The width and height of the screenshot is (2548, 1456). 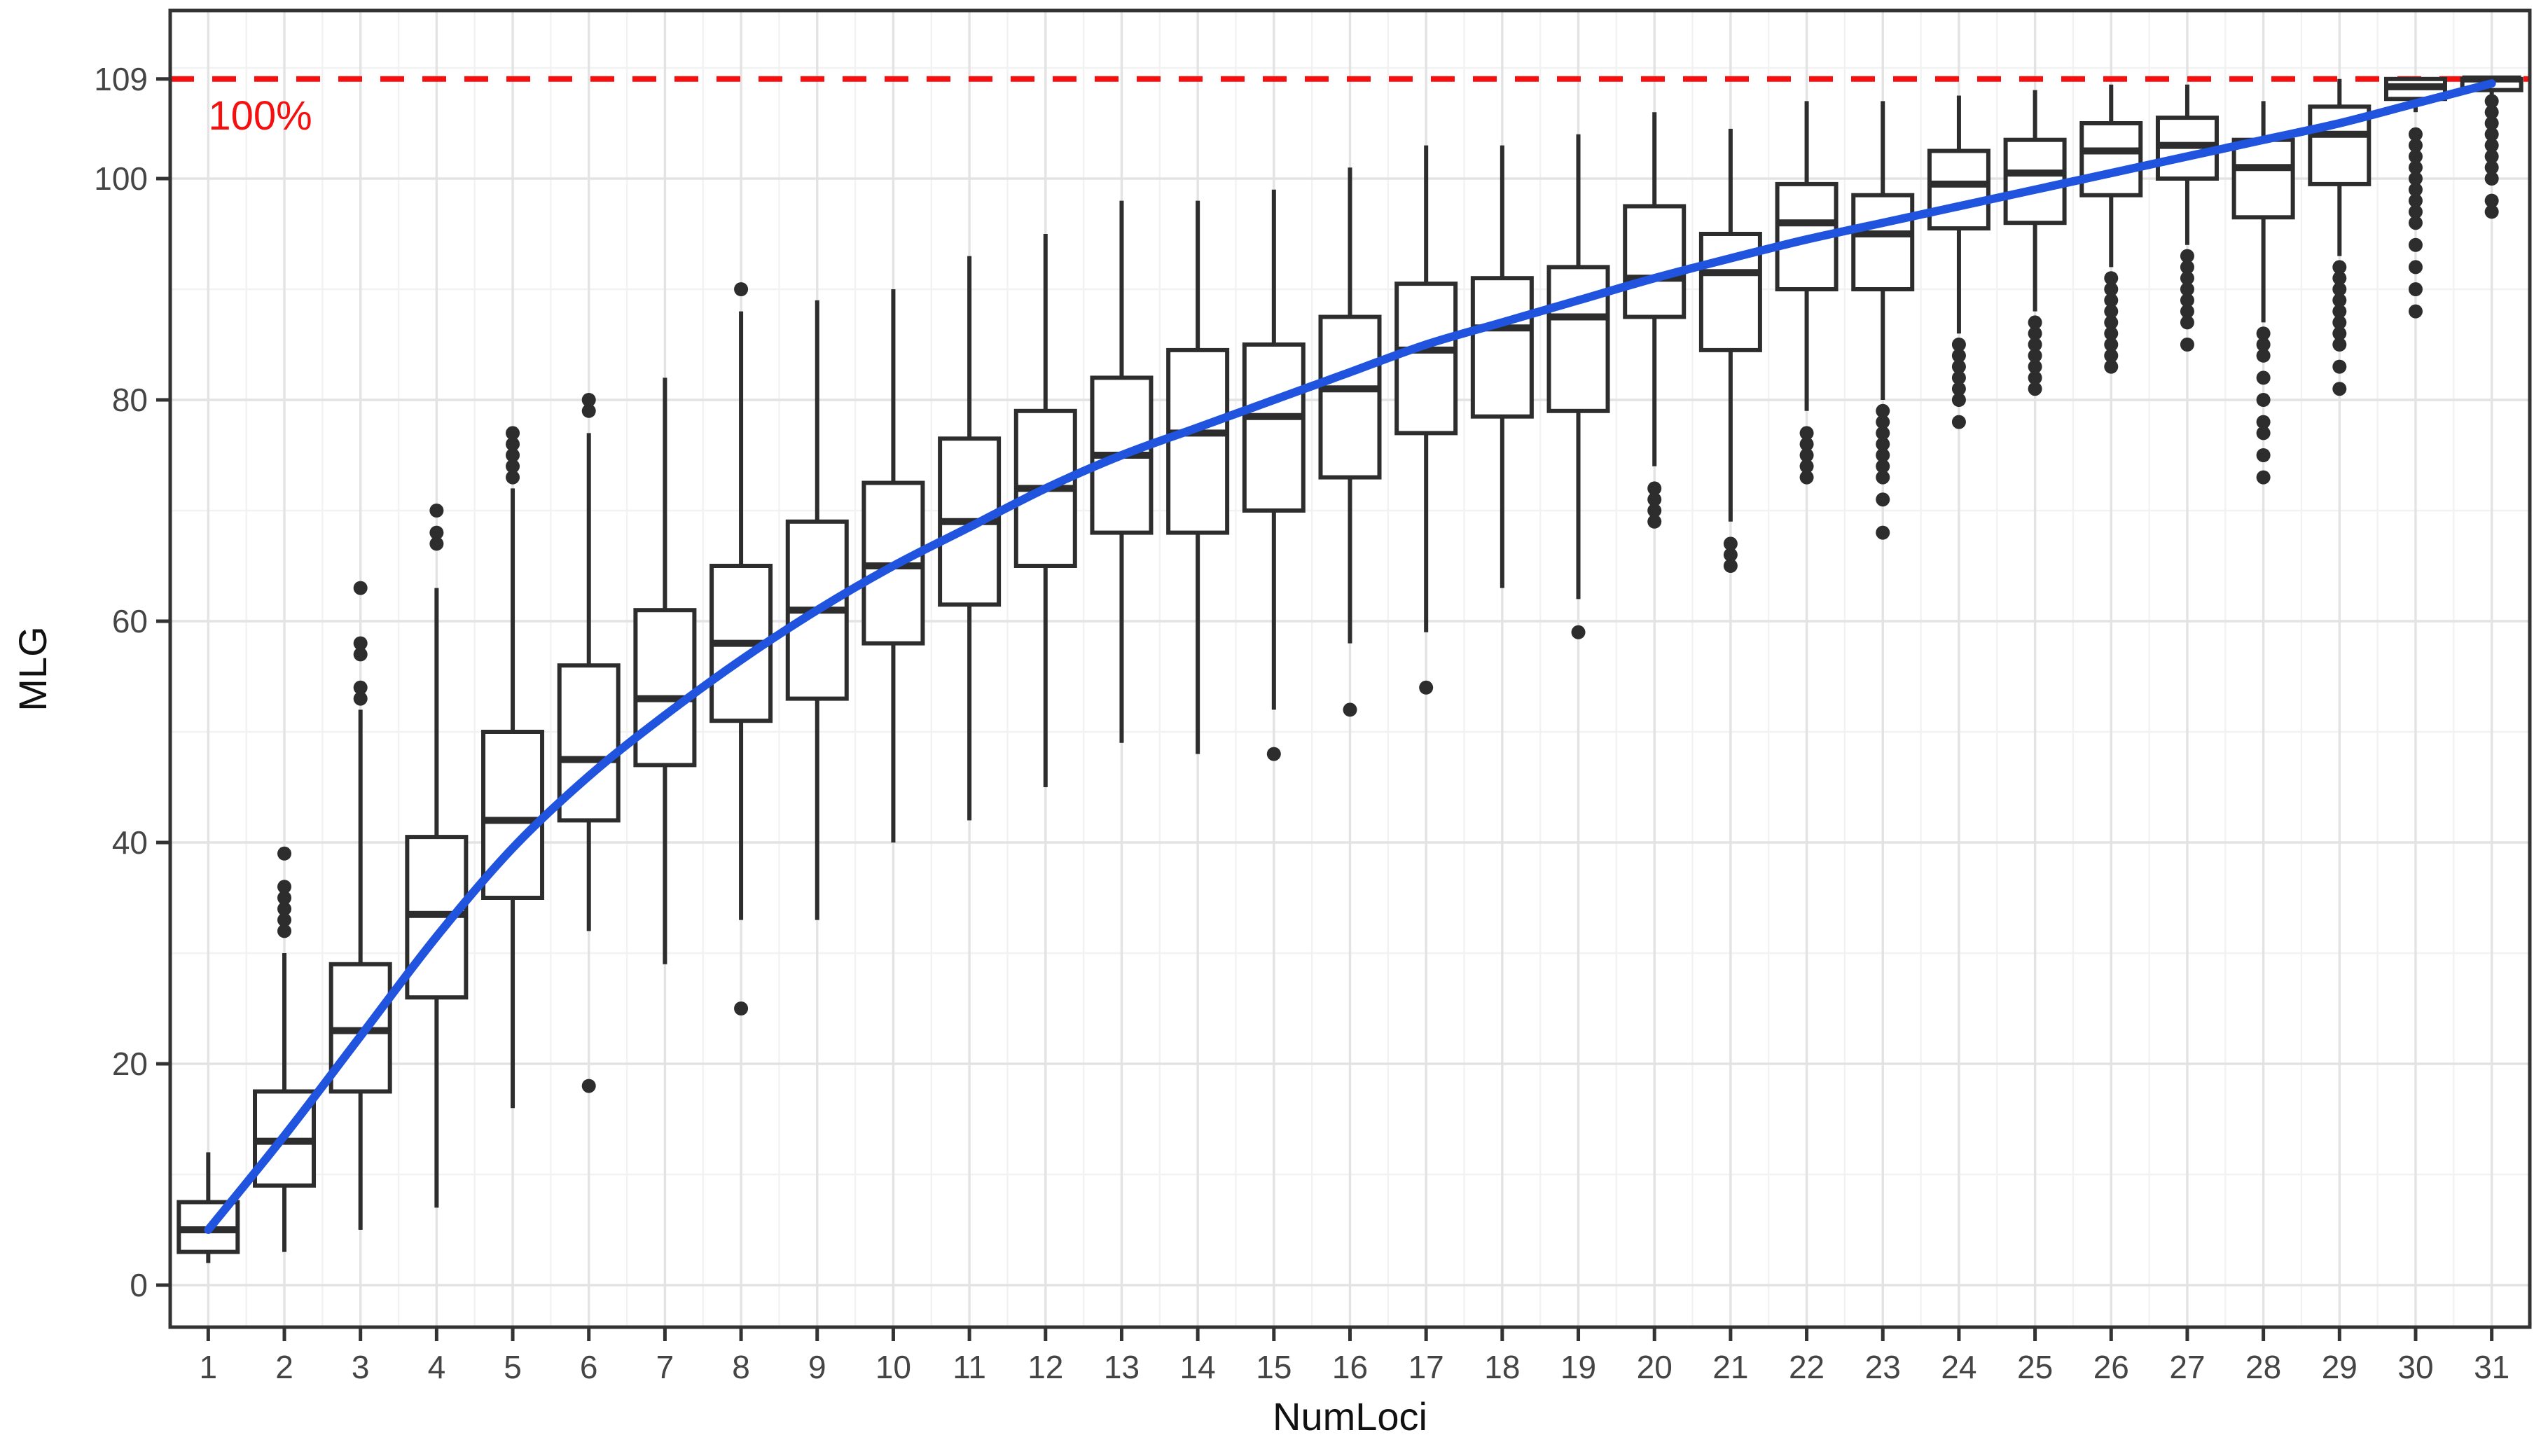 I want to click on x-tick-label: 8, so click(x=741, y=1367).